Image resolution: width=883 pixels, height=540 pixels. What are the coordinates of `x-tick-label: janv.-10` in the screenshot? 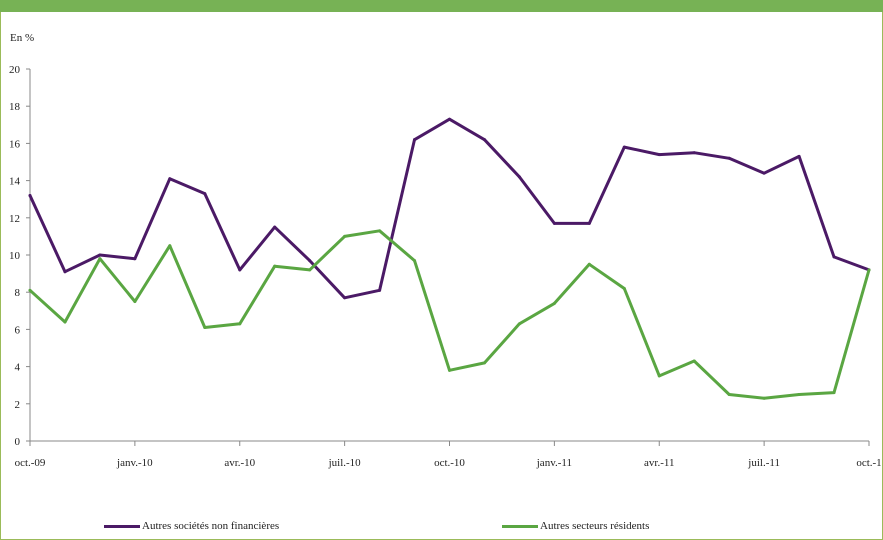 It's located at (134, 463).